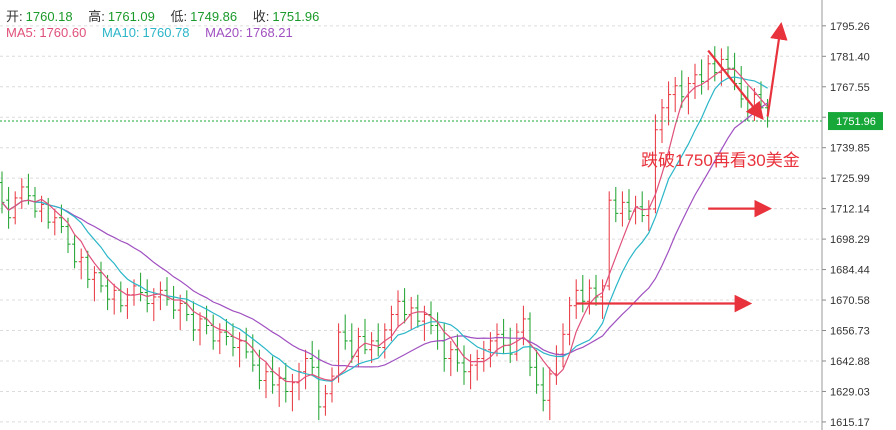 This screenshot has width=896, height=430. I want to click on y-tick-label: 1712.14, so click(850, 210).